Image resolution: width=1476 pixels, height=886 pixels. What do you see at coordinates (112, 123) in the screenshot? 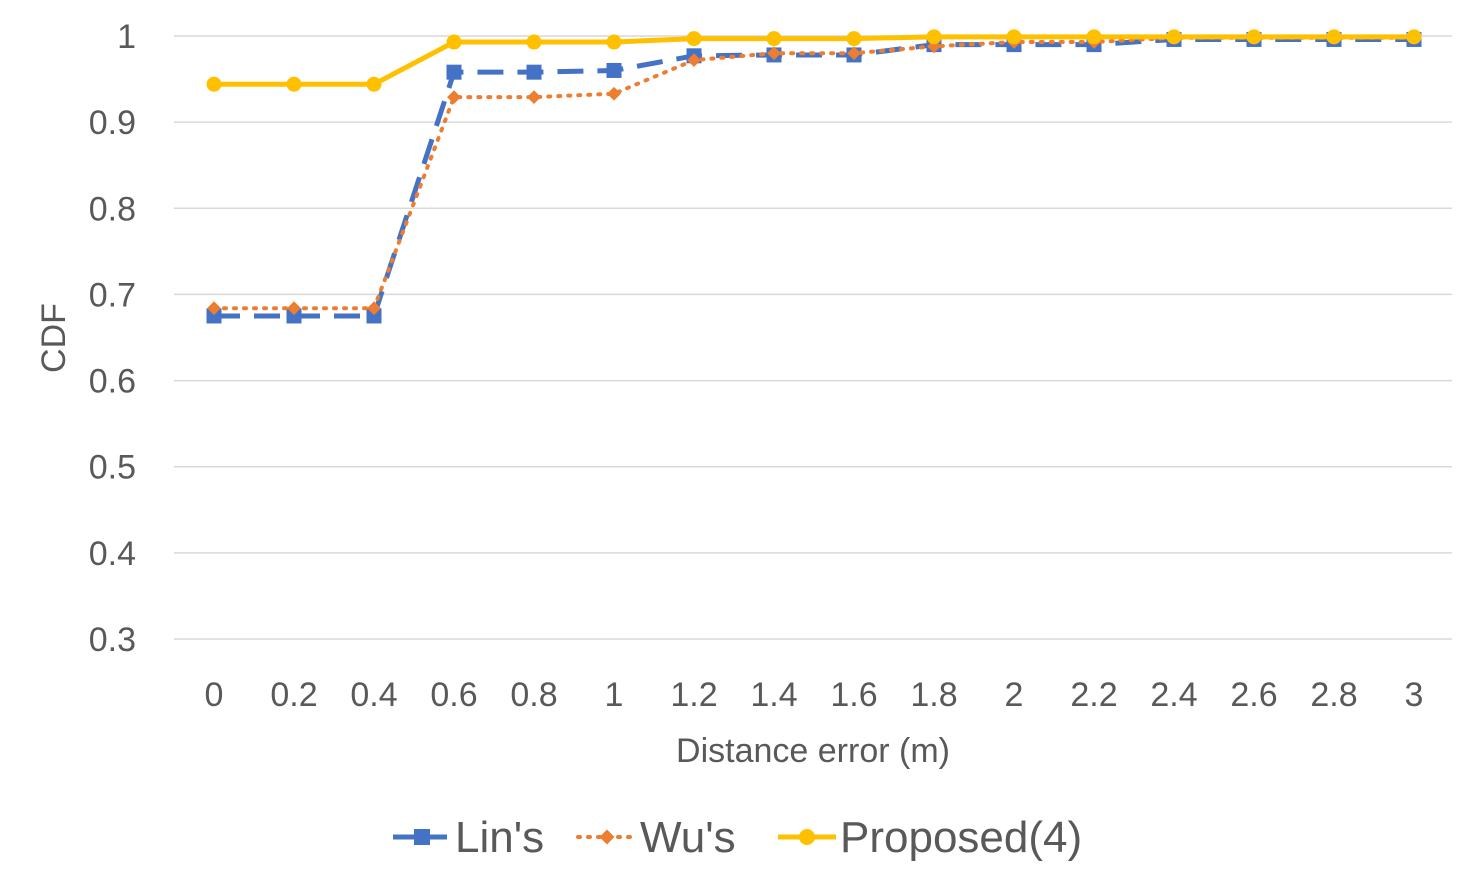
I see `y-tick-label: 0.9` at bounding box center [112, 123].